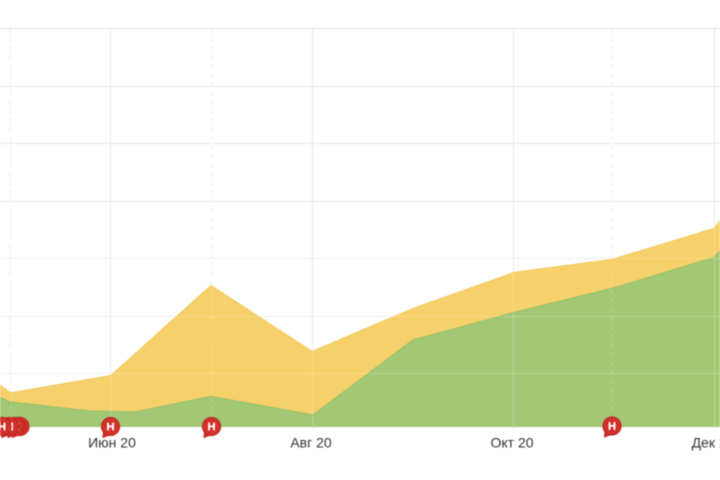 This screenshot has height=480, width=720. What do you see at coordinates (311, 443) in the screenshot?
I see `svg-text: Авг 20` at bounding box center [311, 443].